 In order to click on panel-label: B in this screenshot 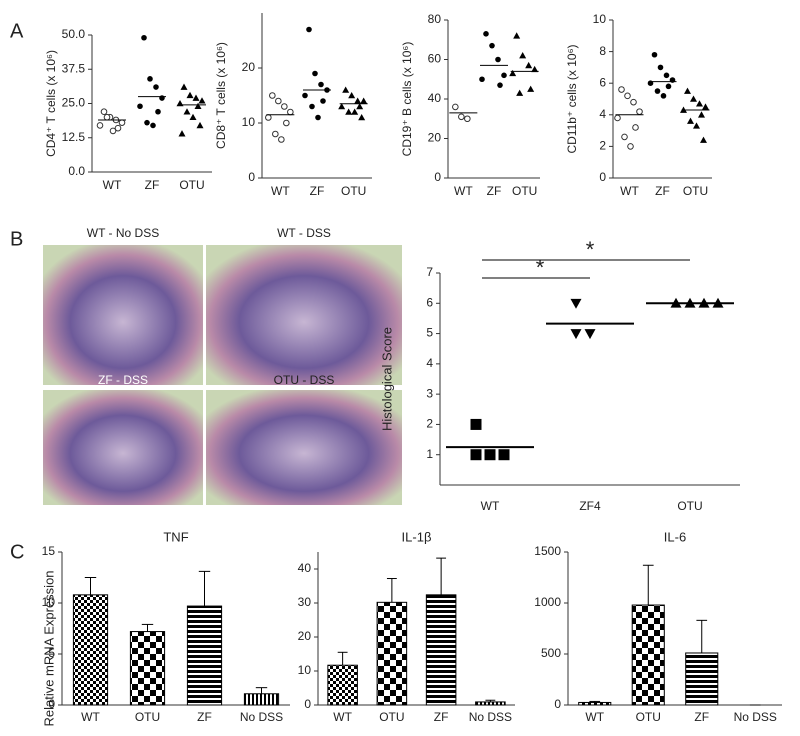, I will do `click(16, 239)`.